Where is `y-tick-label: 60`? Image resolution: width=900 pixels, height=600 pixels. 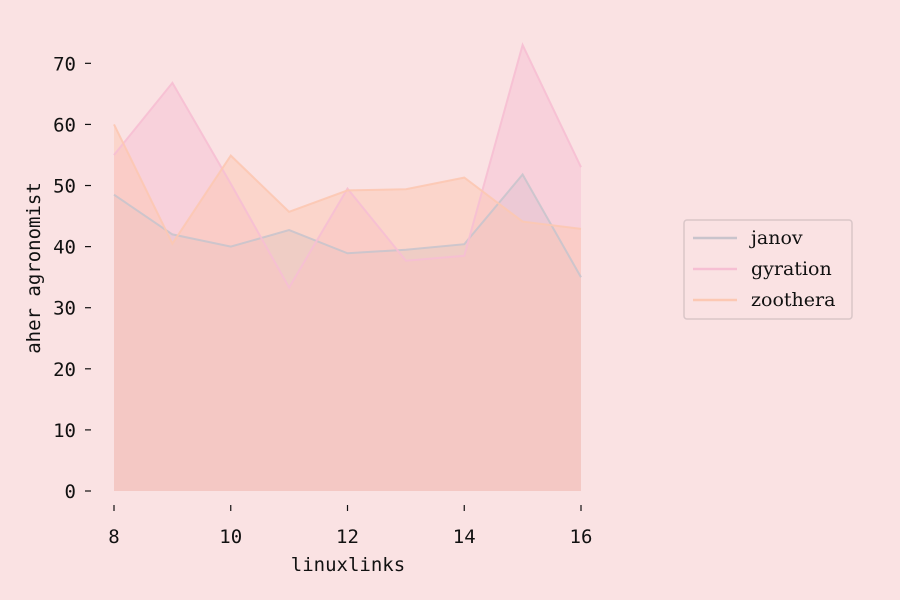
y-tick-label: 60 is located at coordinates (64, 125).